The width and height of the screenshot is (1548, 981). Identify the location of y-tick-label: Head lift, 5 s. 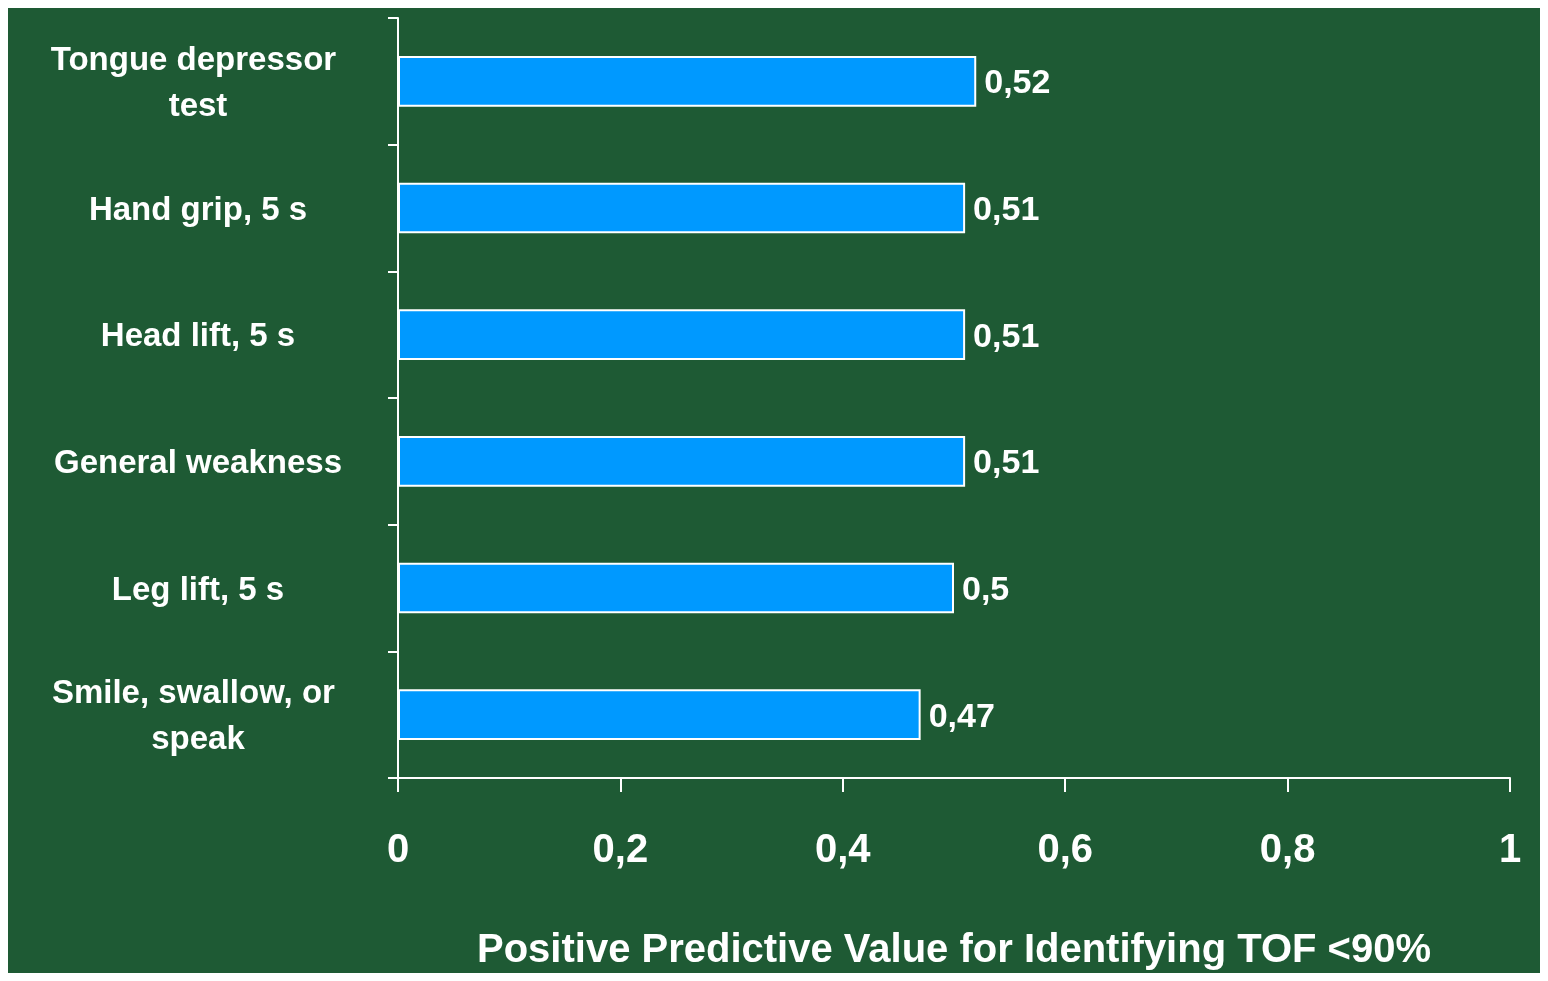
(198, 335).